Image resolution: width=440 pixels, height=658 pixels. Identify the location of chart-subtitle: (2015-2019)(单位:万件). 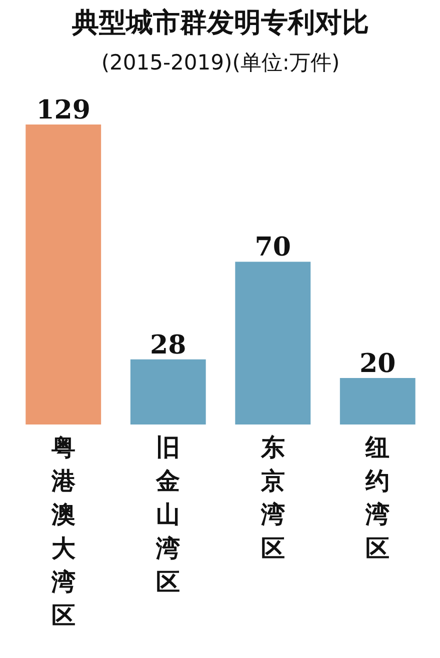
(220, 62).